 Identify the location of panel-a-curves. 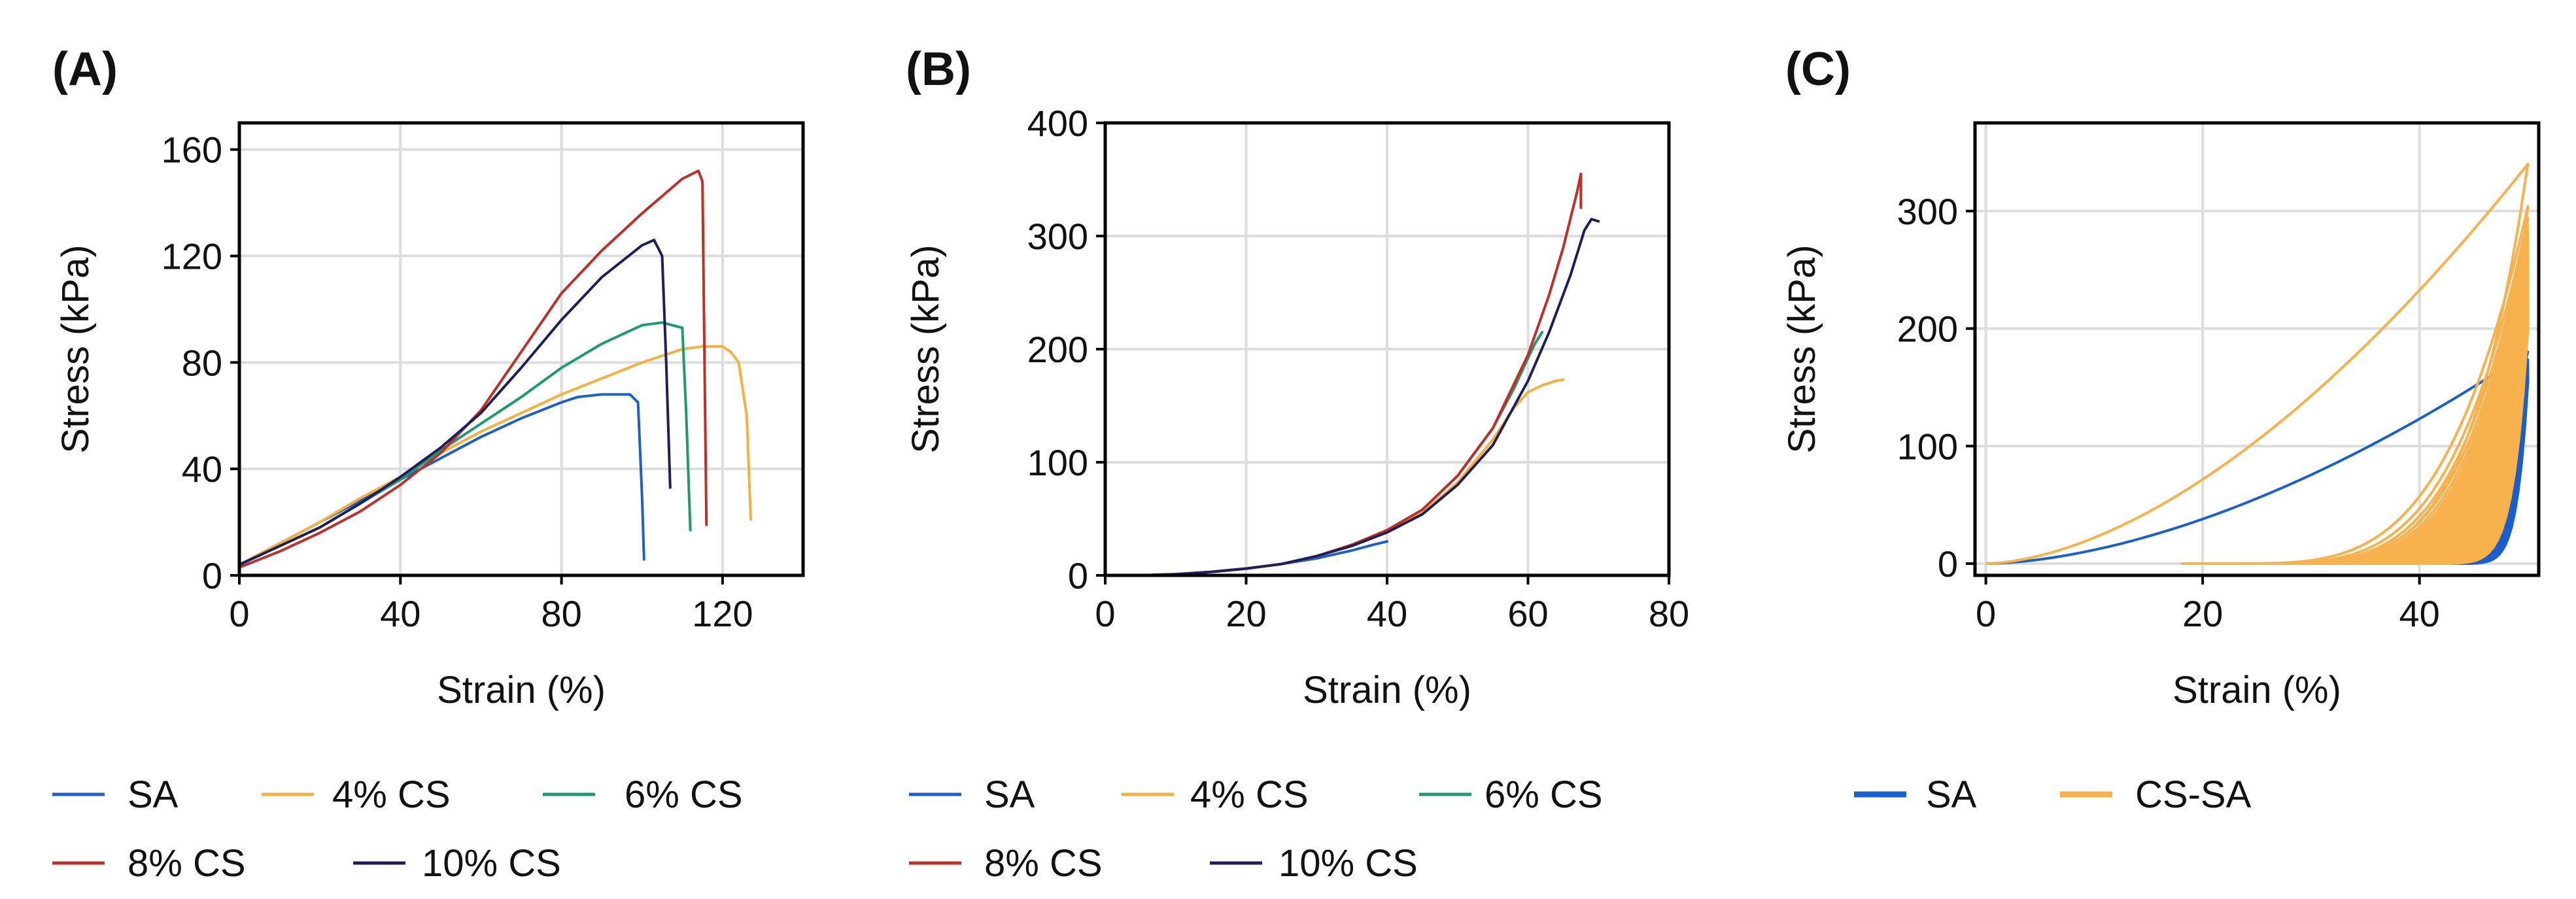
(495, 369).